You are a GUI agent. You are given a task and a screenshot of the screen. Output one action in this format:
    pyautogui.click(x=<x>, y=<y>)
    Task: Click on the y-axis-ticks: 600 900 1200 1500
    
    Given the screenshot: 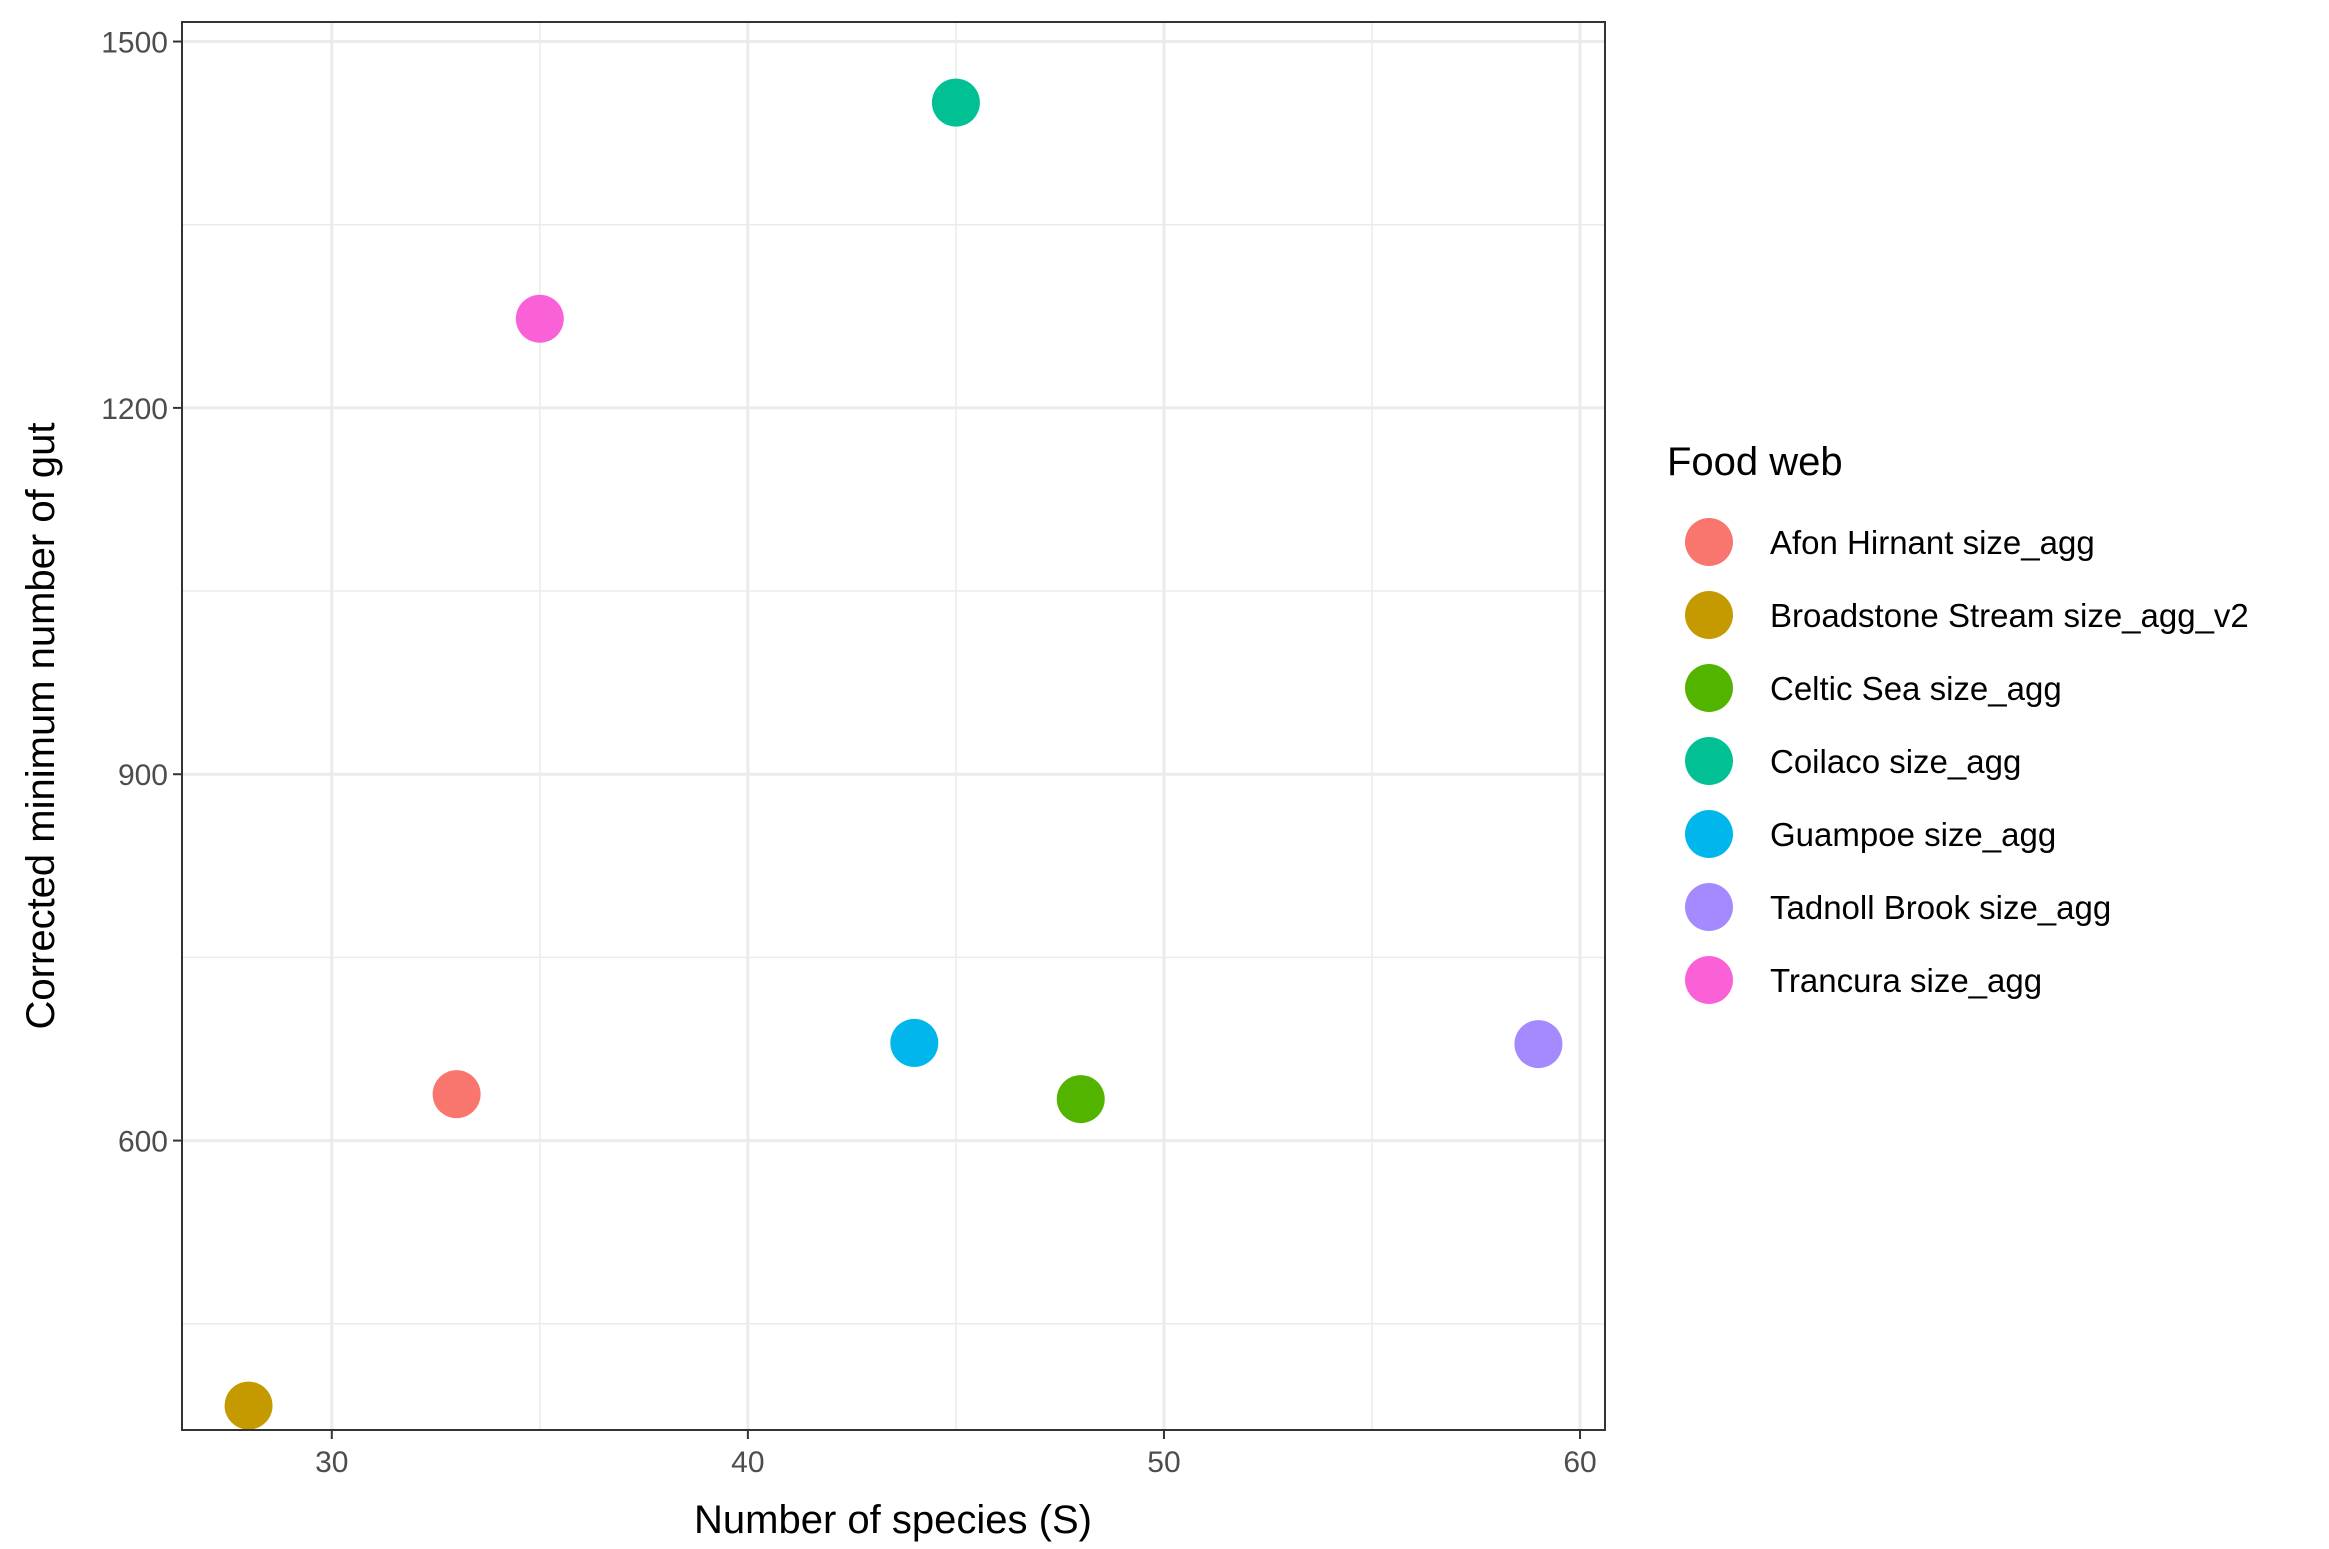 What is the action you would take?
    pyautogui.click(x=141, y=593)
    